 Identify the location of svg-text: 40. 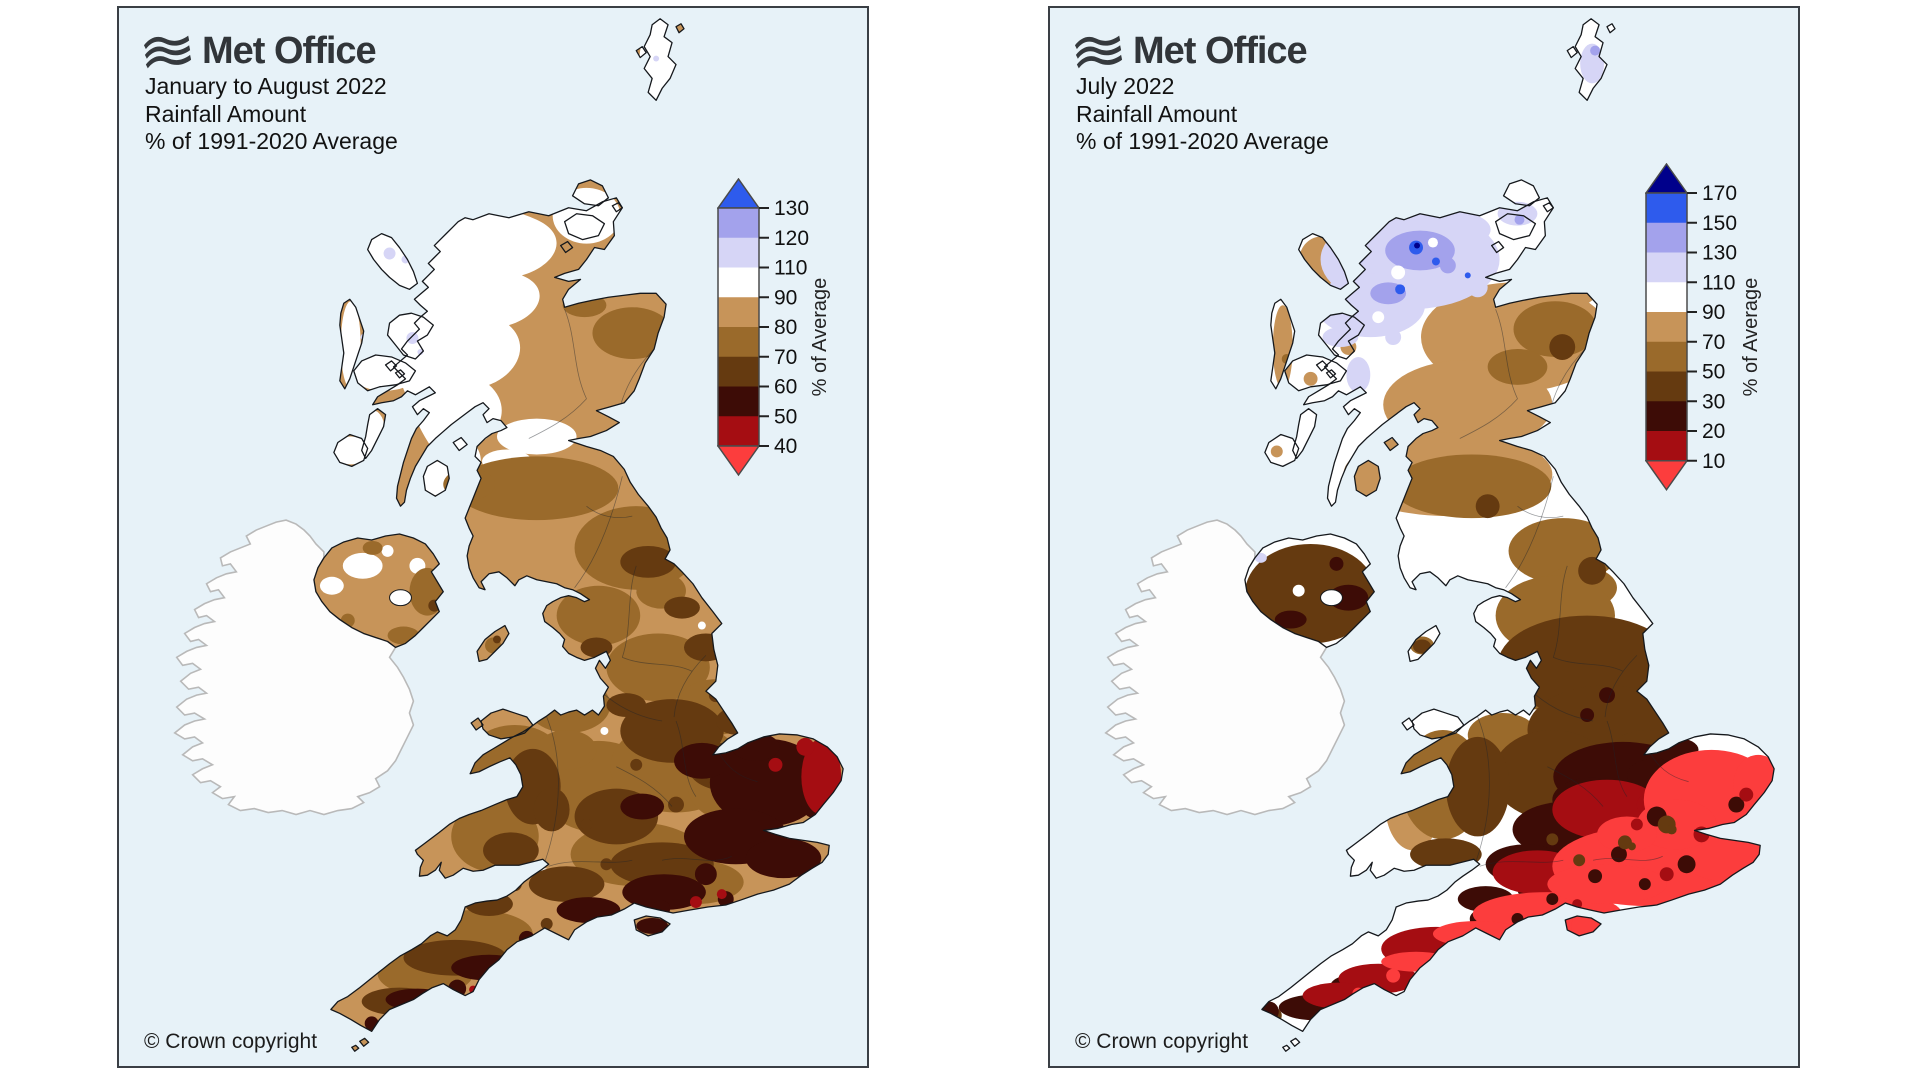
(785, 446).